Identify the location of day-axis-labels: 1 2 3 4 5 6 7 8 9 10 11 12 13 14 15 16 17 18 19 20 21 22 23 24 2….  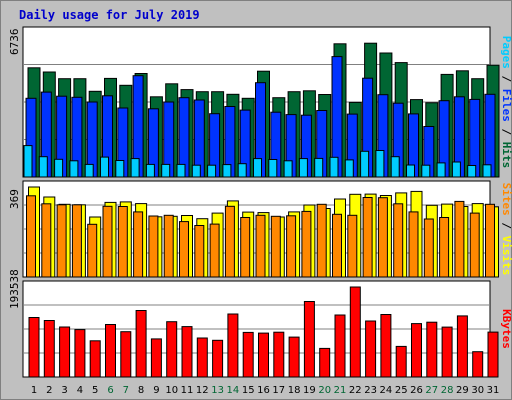
(265, 390).